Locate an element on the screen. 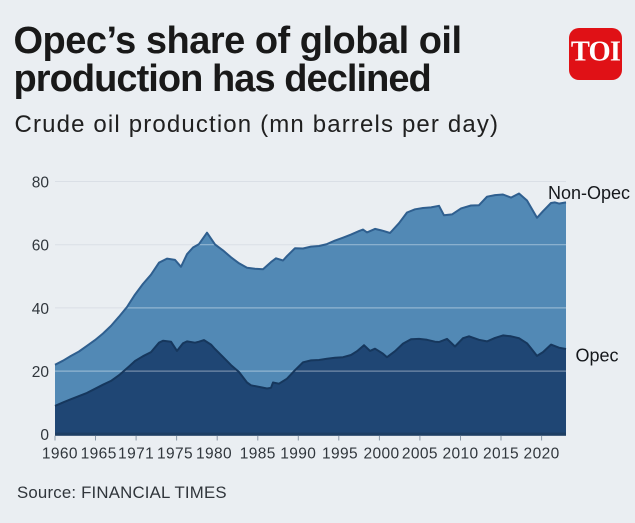  svg-text: 2010 is located at coordinates (460, 454).